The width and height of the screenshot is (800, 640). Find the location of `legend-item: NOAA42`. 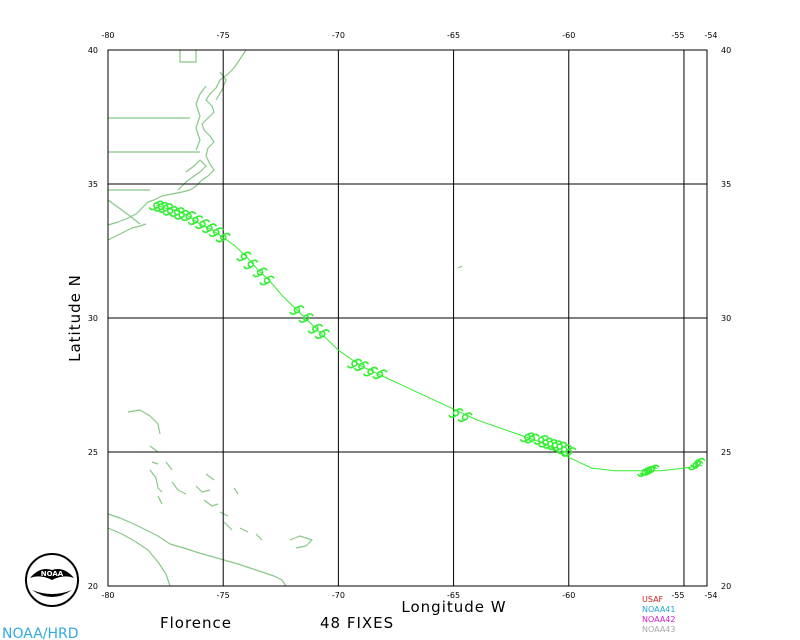

legend-item: NOAA42 is located at coordinates (659, 619).